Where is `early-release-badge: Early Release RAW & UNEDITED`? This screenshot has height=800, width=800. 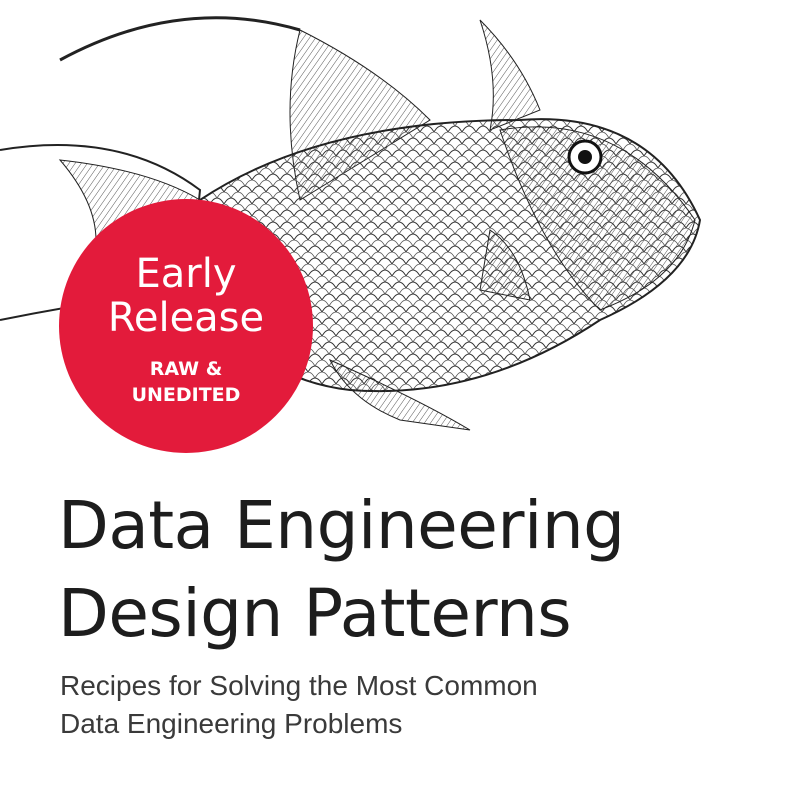
early-release-badge: Early Release RAW & UNEDITED is located at coordinates (186, 326).